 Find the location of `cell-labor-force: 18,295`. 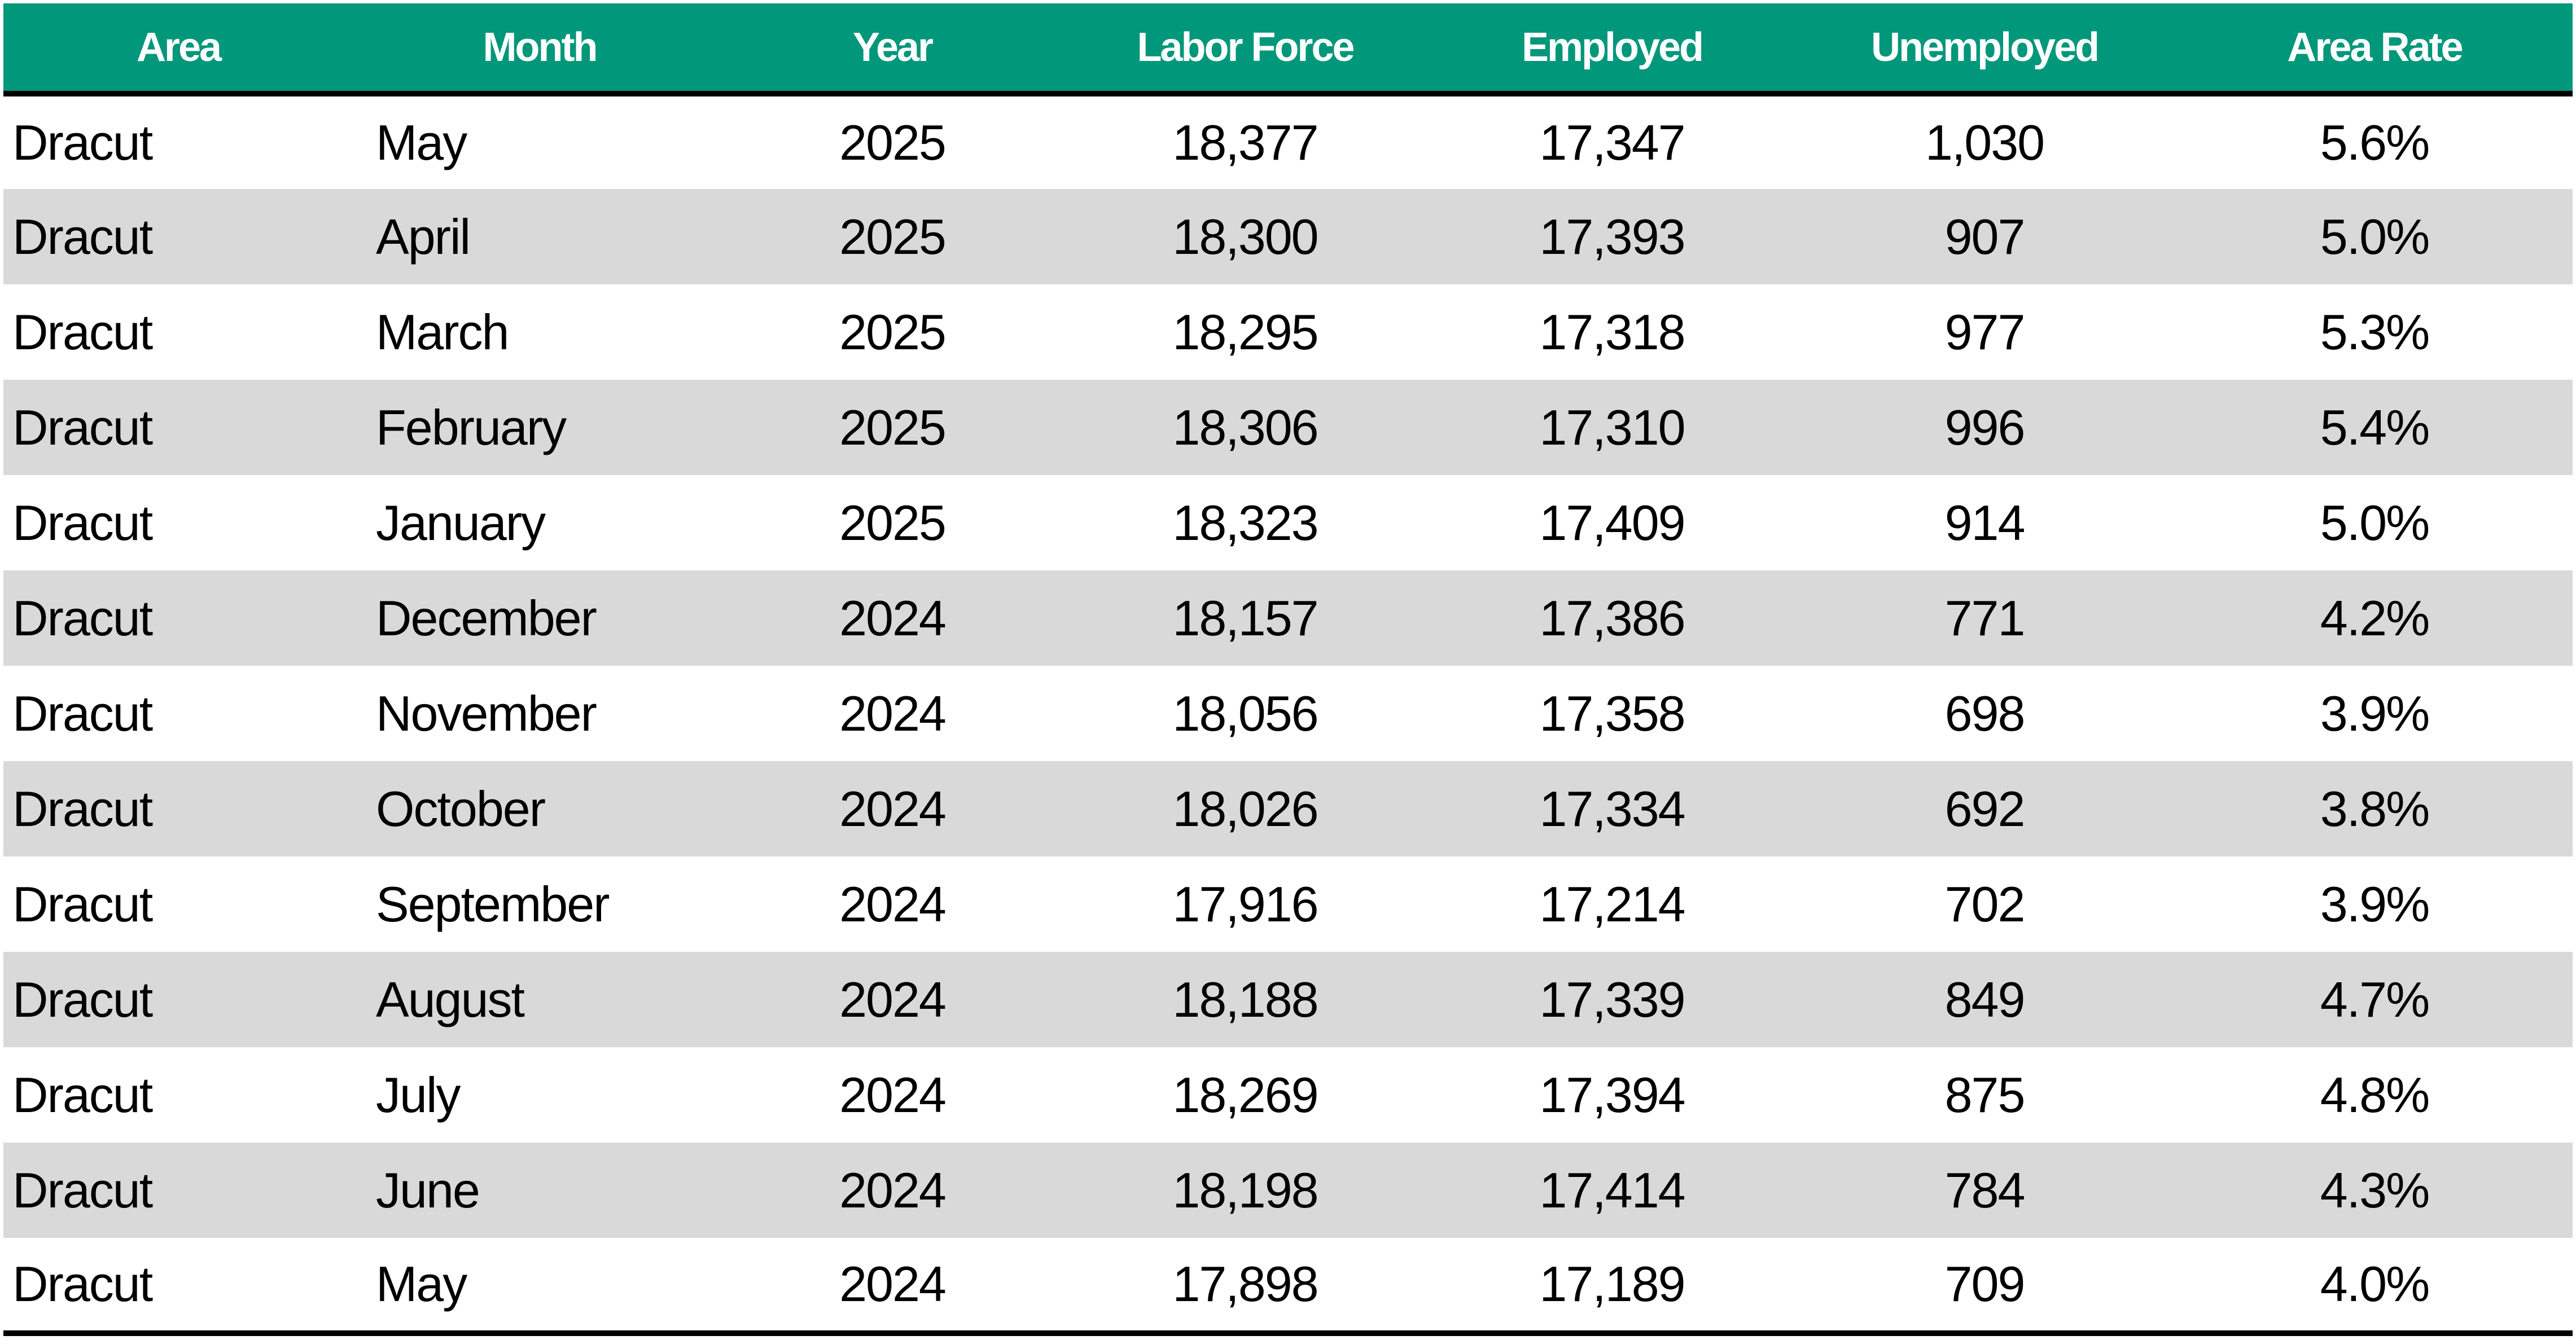

cell-labor-force: 18,295 is located at coordinates (1245, 332).